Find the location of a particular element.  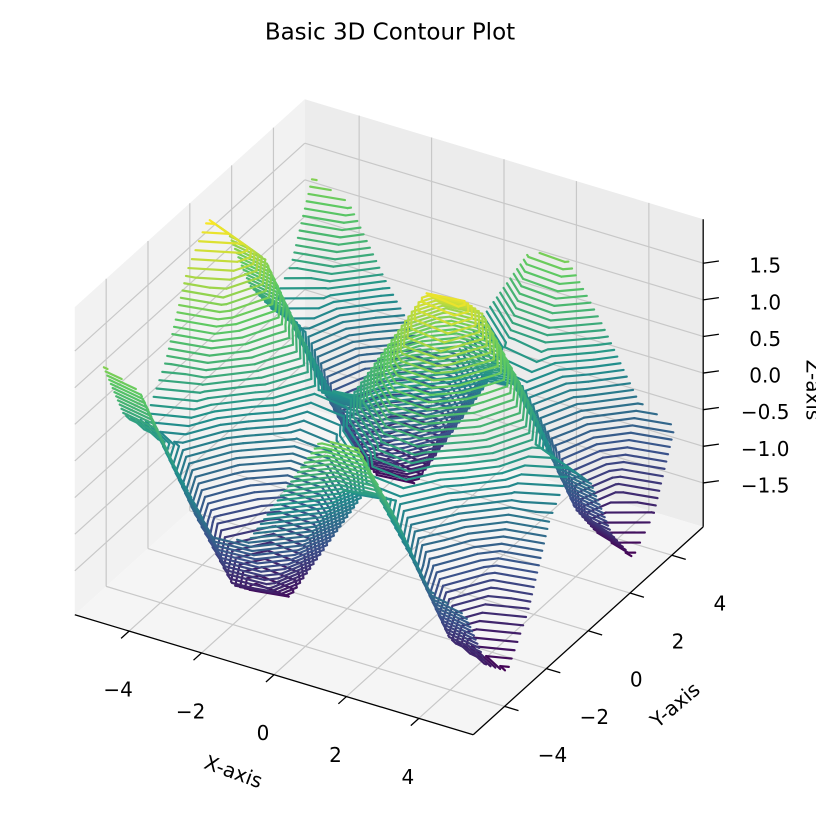

z-axis-label: Z-axis is located at coordinates (809, 390).